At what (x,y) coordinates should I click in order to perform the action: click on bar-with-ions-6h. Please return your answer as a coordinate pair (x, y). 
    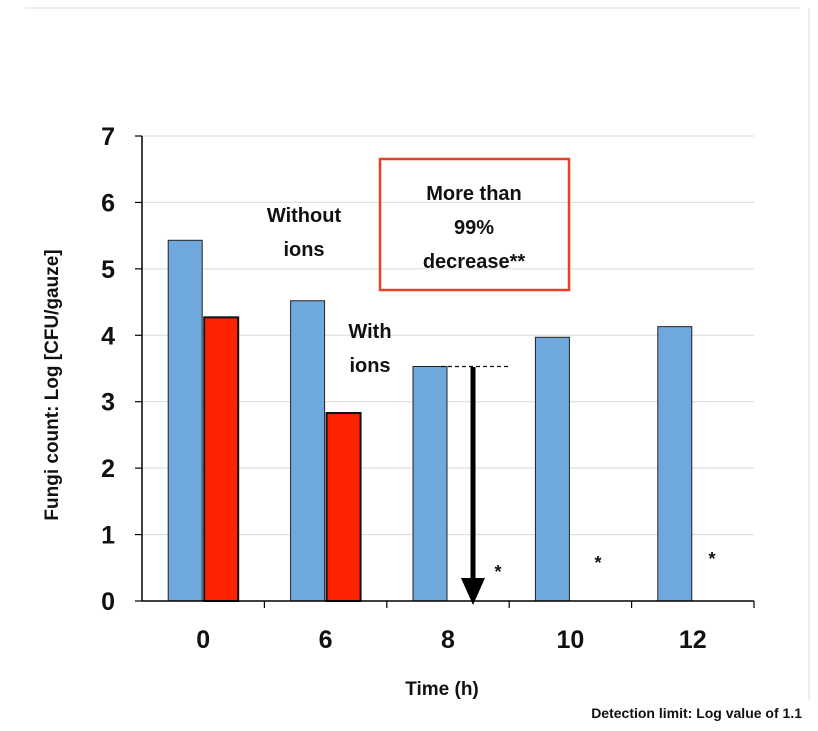
    Looking at the image, I should click on (343, 507).